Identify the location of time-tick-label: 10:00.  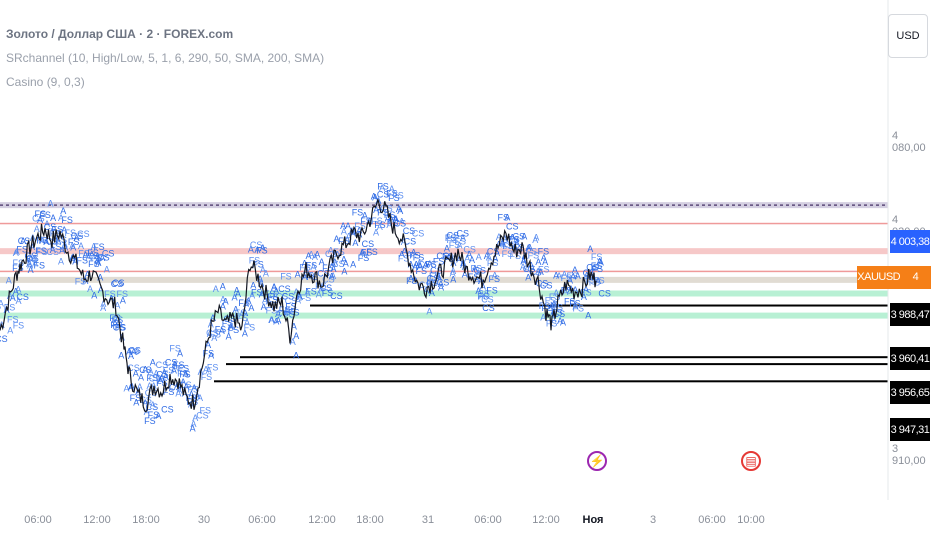
(751, 520).